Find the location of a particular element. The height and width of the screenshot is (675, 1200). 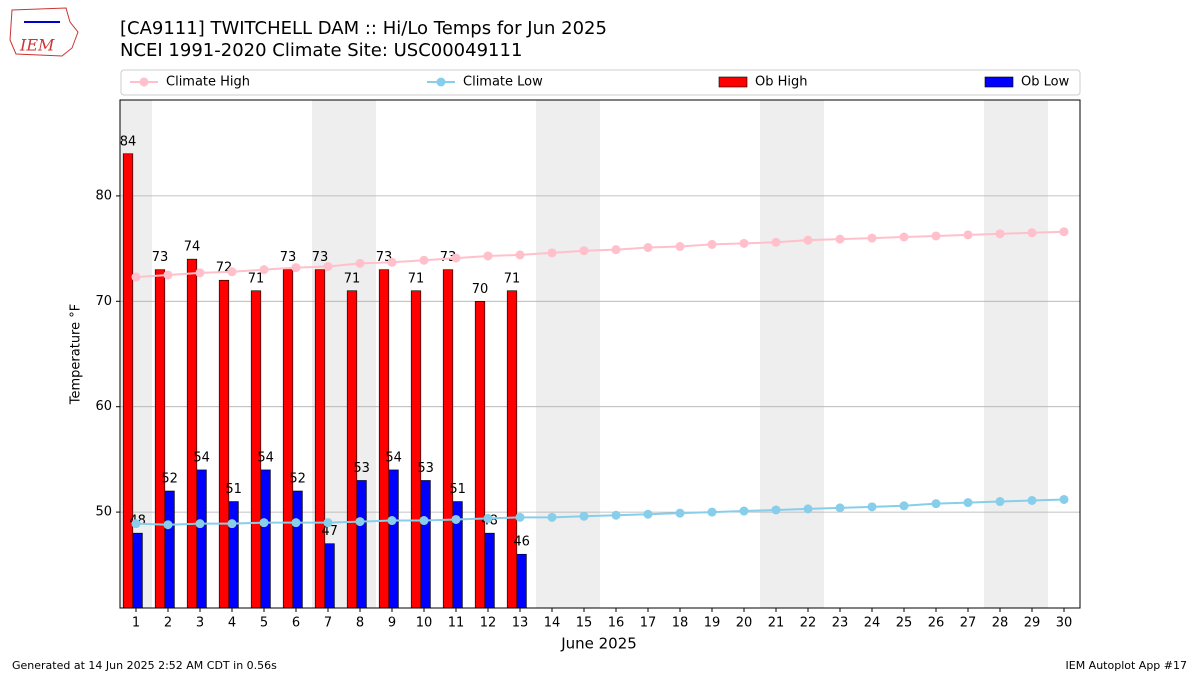

legend-label: Ob Low is located at coordinates (1045, 82).